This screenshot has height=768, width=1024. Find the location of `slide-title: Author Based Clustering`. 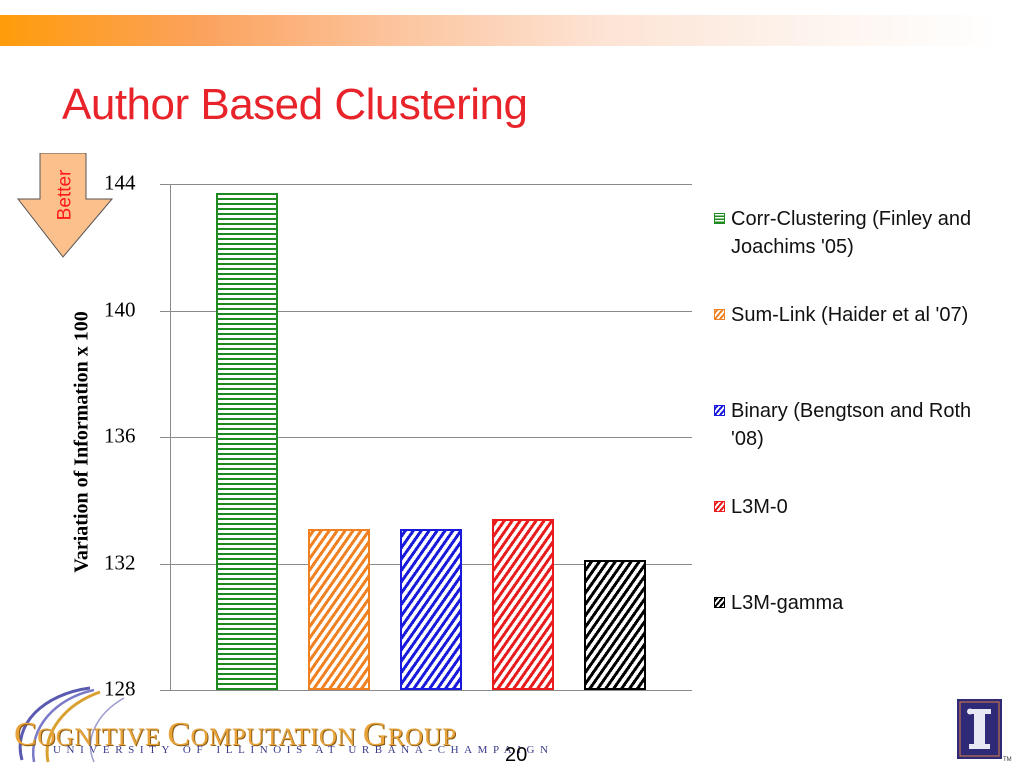

slide-title: Author Based Clustering is located at coordinates (295, 104).